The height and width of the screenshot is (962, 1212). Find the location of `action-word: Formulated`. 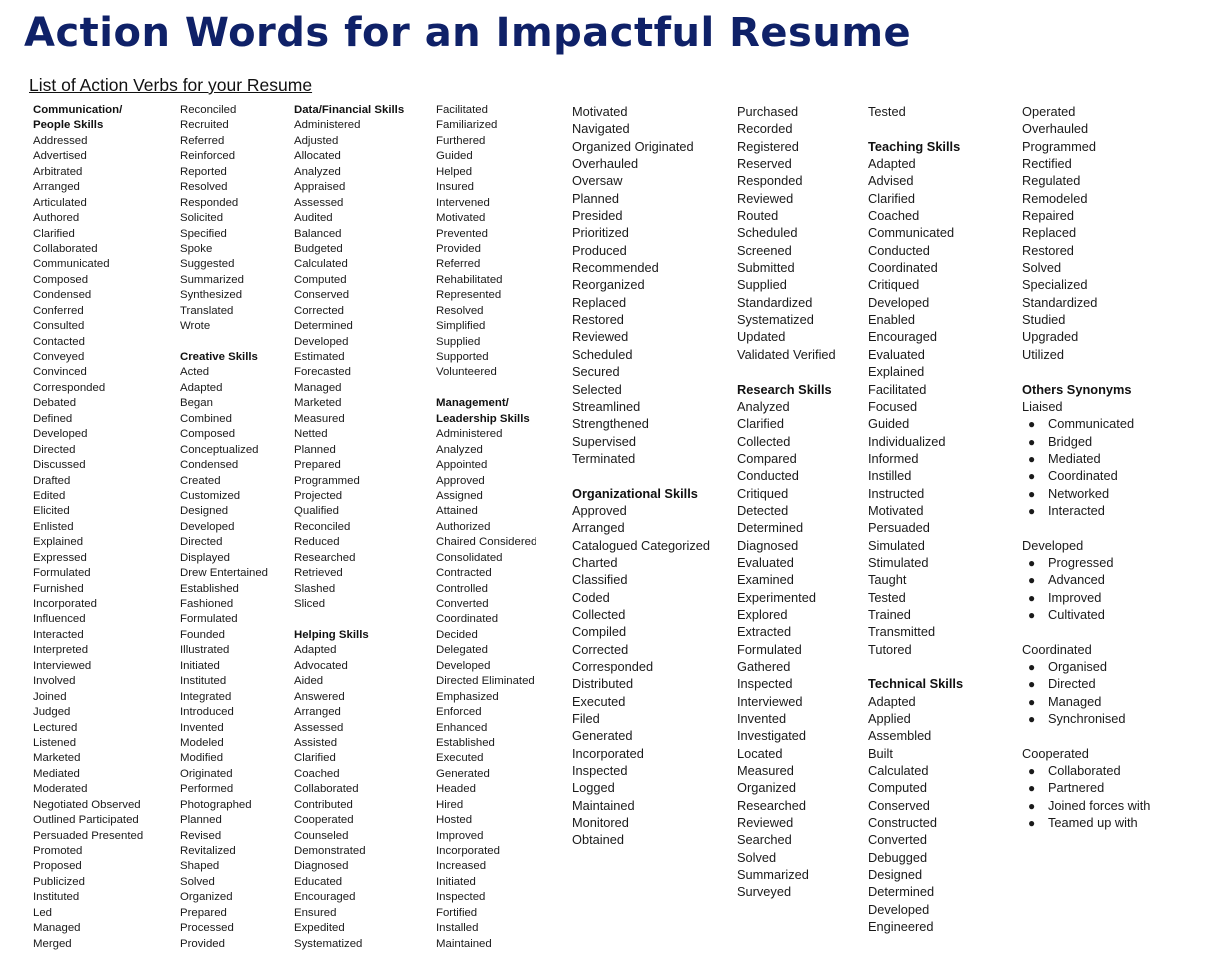

action-word: Formulated is located at coordinates (769, 649).